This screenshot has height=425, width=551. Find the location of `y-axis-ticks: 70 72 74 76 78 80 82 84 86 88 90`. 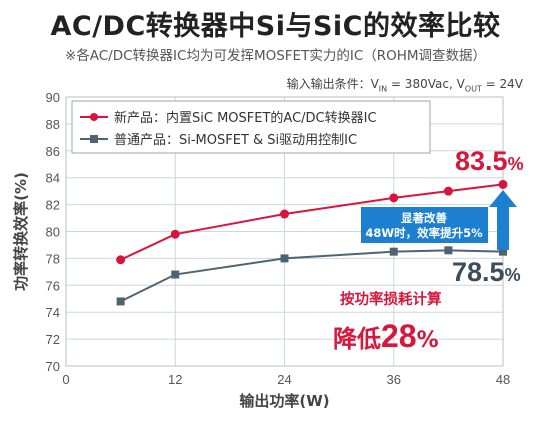

y-axis-ticks: 70 72 74 76 78 80 82 84 86 88 90 is located at coordinates (53, 232).